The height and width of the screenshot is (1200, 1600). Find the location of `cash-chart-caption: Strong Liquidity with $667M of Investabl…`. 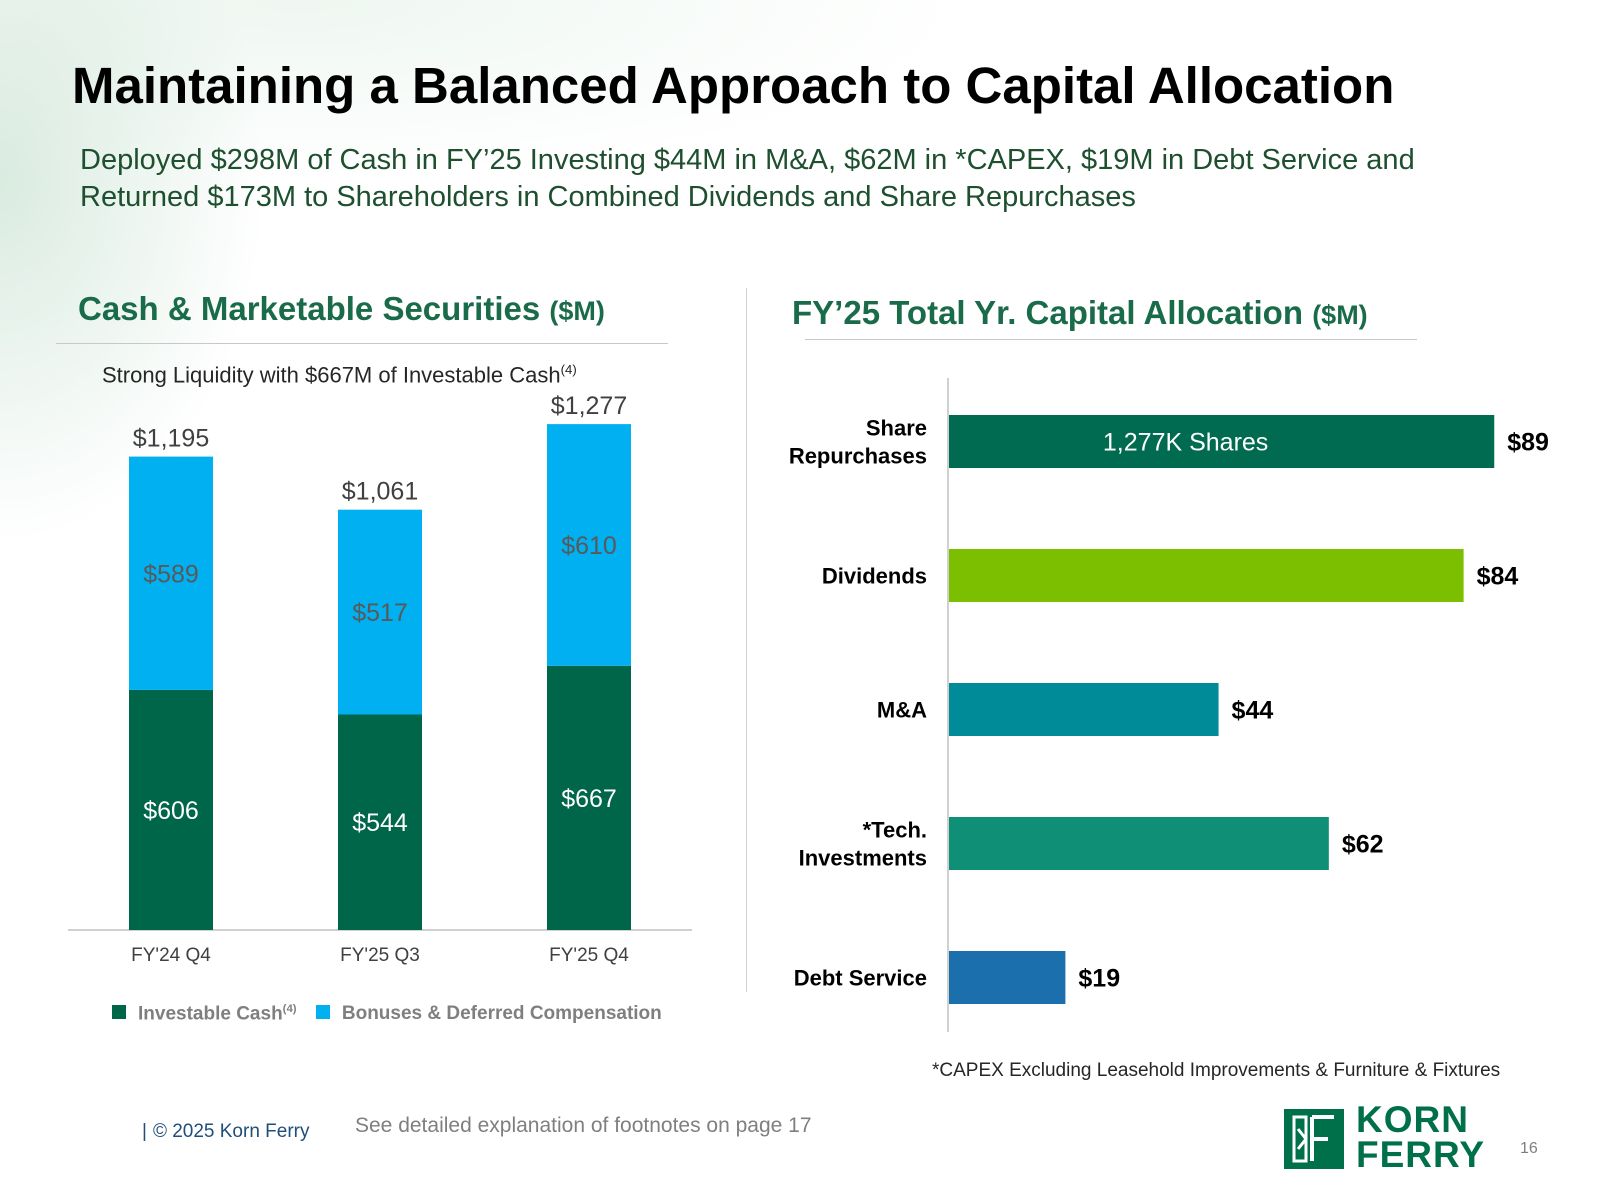

cash-chart-caption: Strong Liquidity with $667M of Investabl… is located at coordinates (339, 375).